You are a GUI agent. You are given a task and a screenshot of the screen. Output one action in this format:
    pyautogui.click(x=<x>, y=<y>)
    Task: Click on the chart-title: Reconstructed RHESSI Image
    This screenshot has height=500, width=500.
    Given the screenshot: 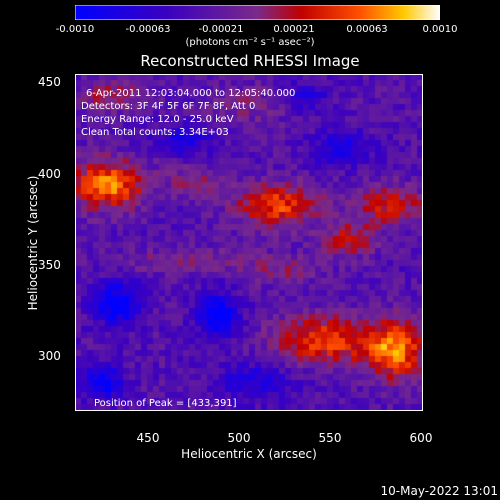 What is the action you would take?
    pyautogui.click(x=250, y=61)
    